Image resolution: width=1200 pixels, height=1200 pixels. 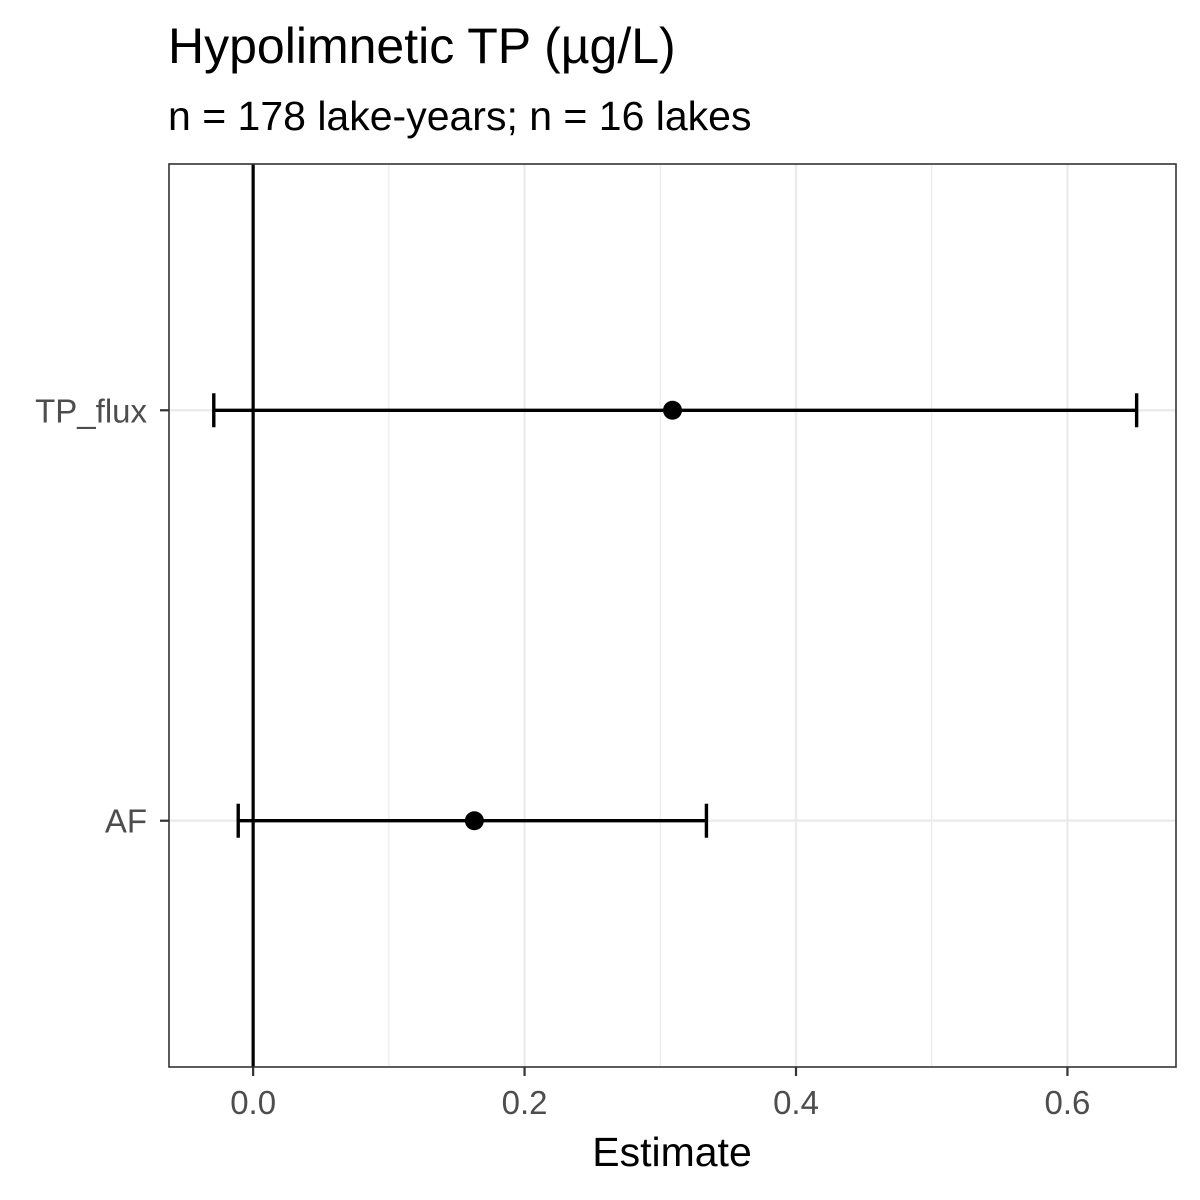 I want to click on x-tick-label: 0.6, so click(x=1067, y=1102).